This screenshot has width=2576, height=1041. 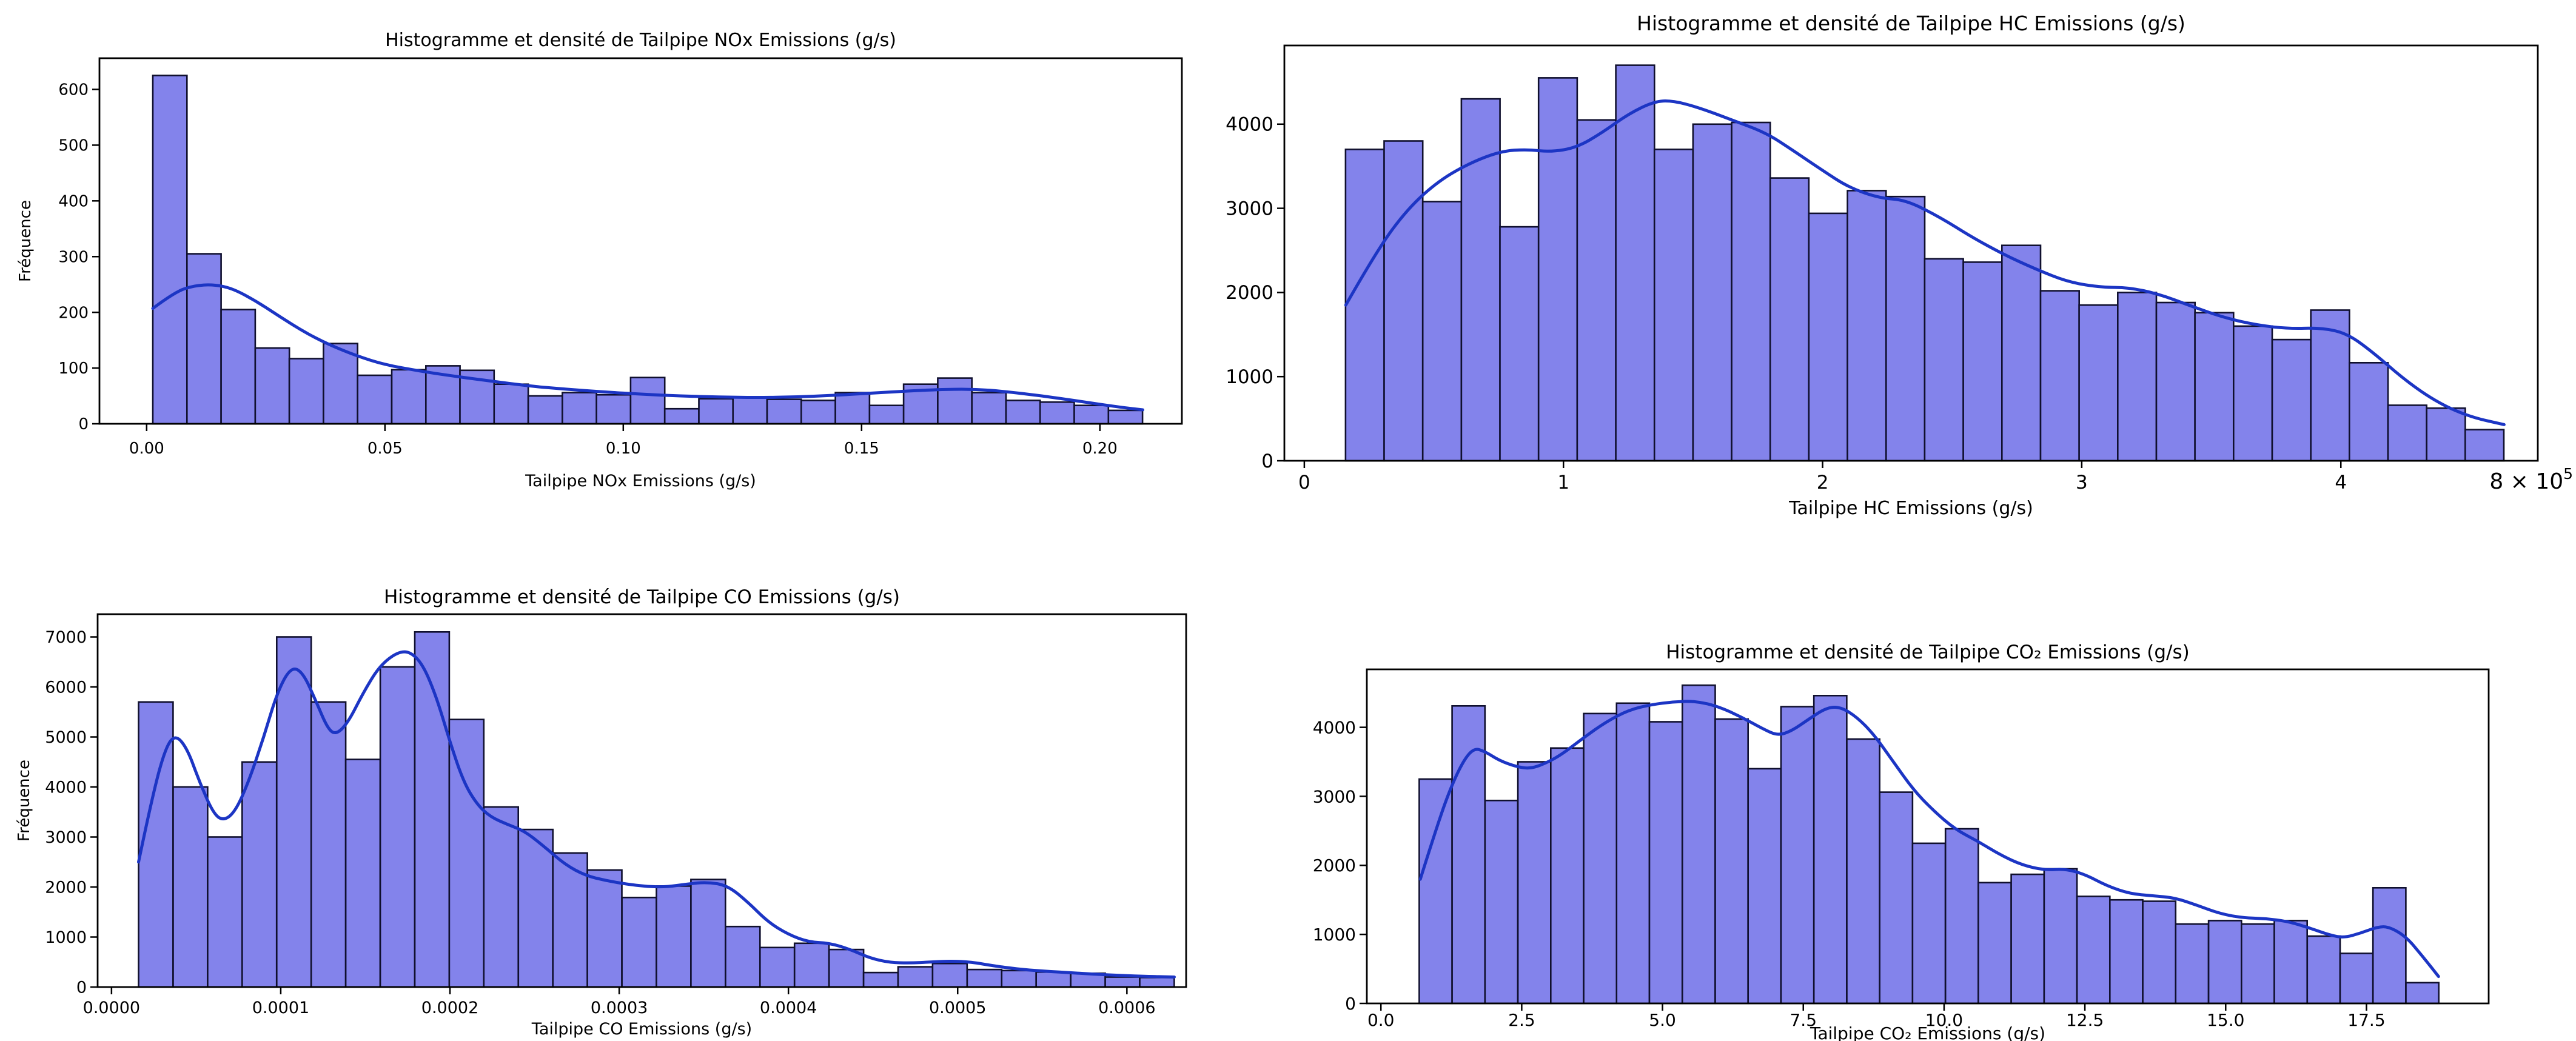 What do you see at coordinates (2366, 1020) in the screenshot?
I see `x-tick-label: 17.5` at bounding box center [2366, 1020].